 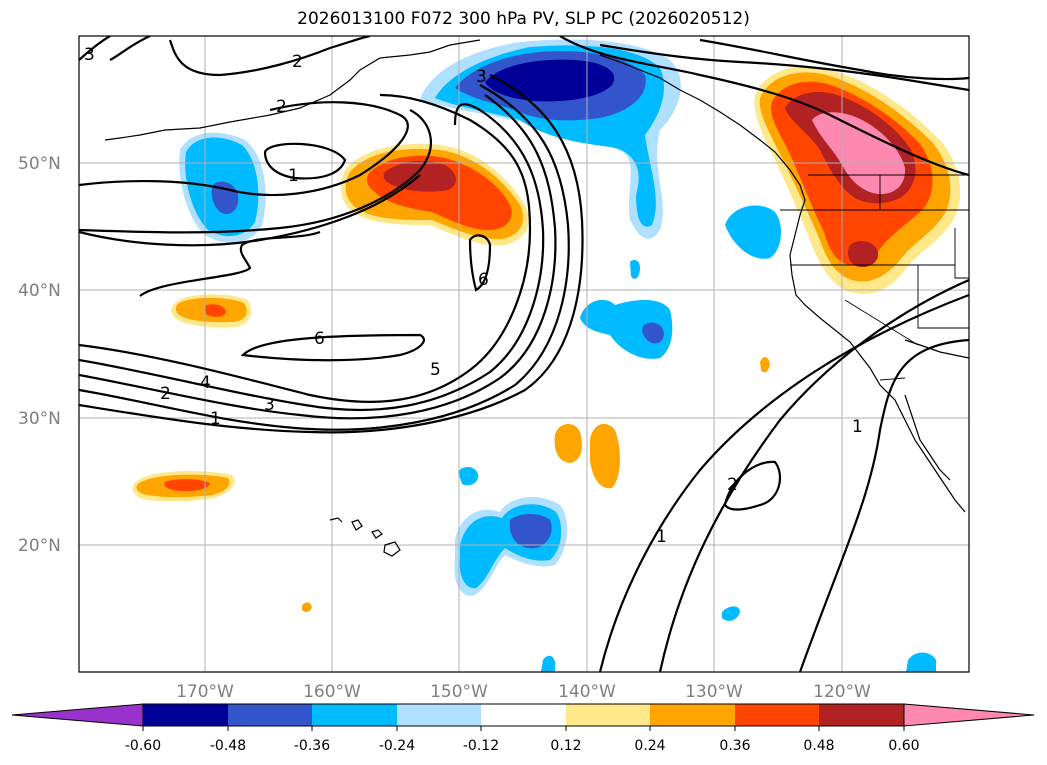 I want to click on lat-label: 50°N, so click(x=39, y=164).